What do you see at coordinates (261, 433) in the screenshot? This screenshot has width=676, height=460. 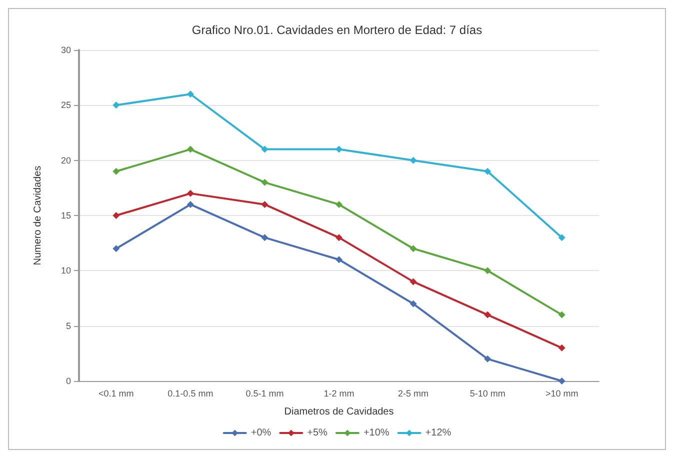 I see `legend-label: +0%` at bounding box center [261, 433].